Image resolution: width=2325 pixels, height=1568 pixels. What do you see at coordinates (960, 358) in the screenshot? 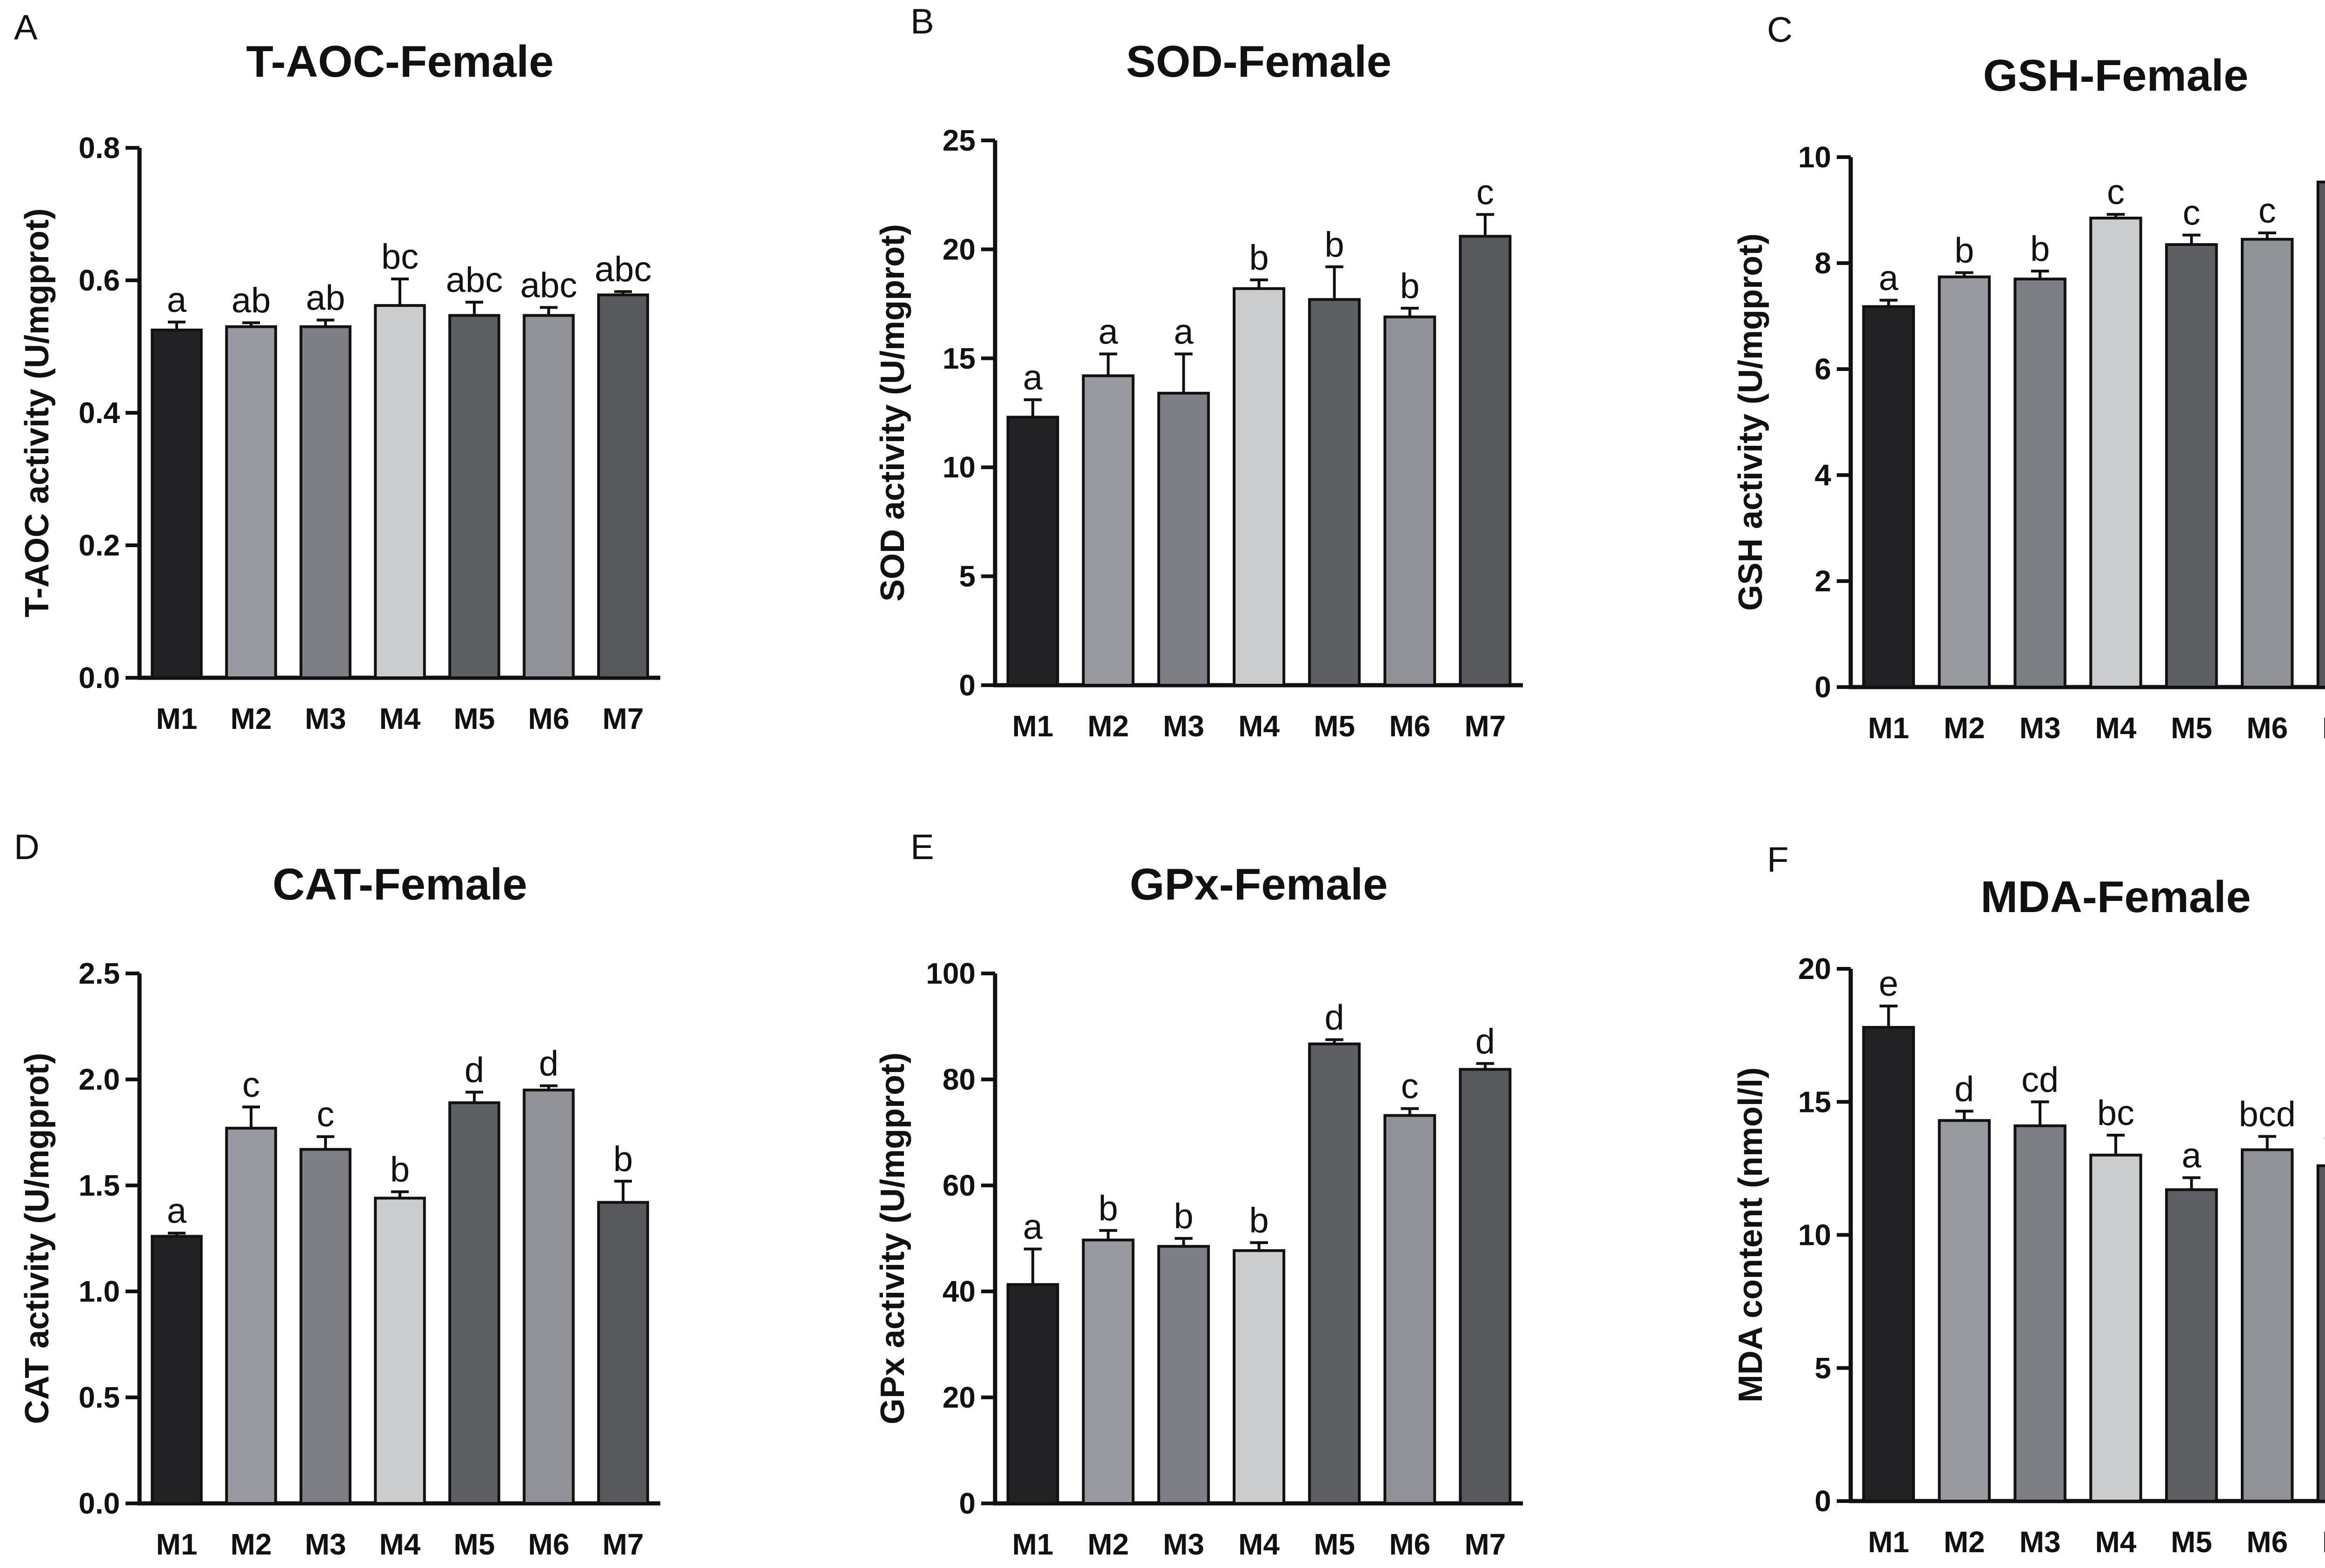
I see `y-tick-label: 15` at bounding box center [960, 358].